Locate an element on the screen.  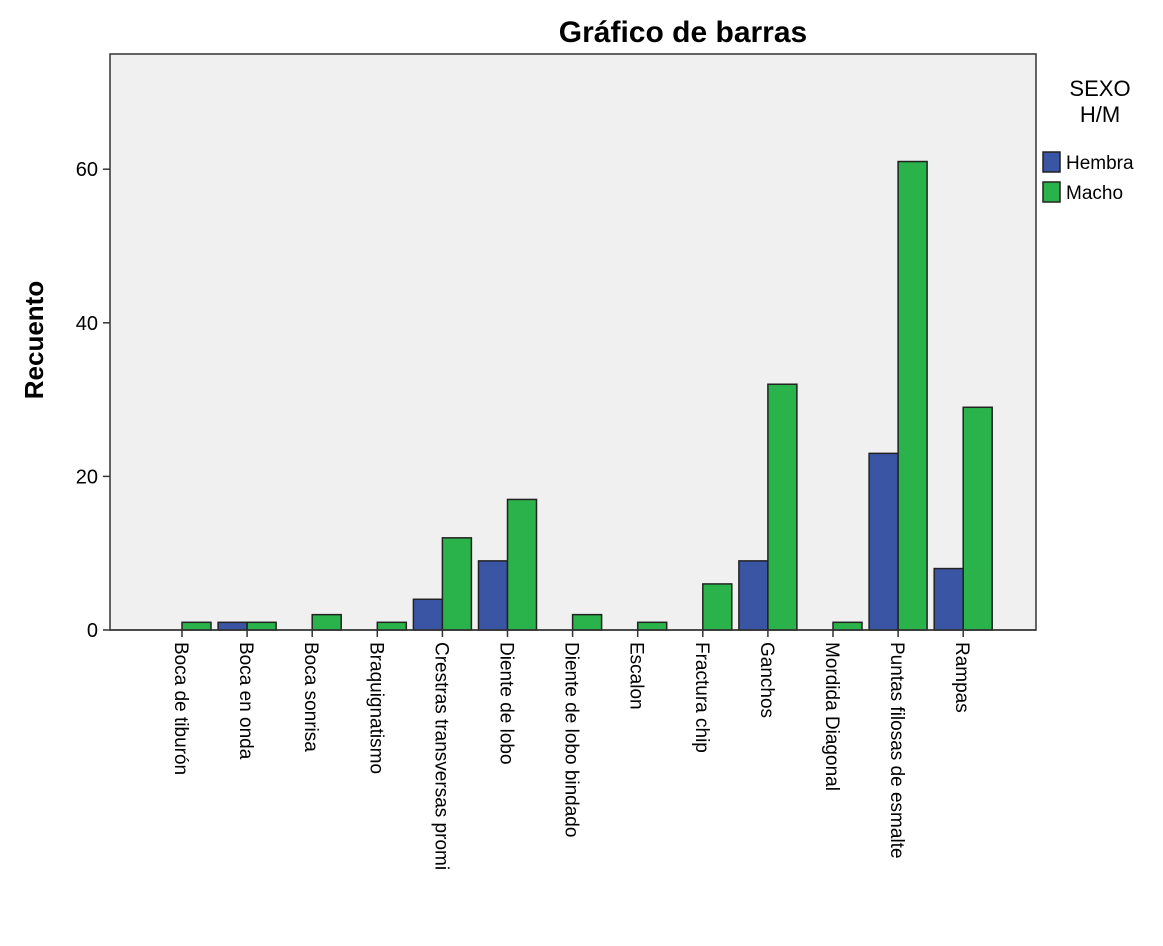
x-tick-label: Crestras transversas promi is located at coordinates (440, 756).